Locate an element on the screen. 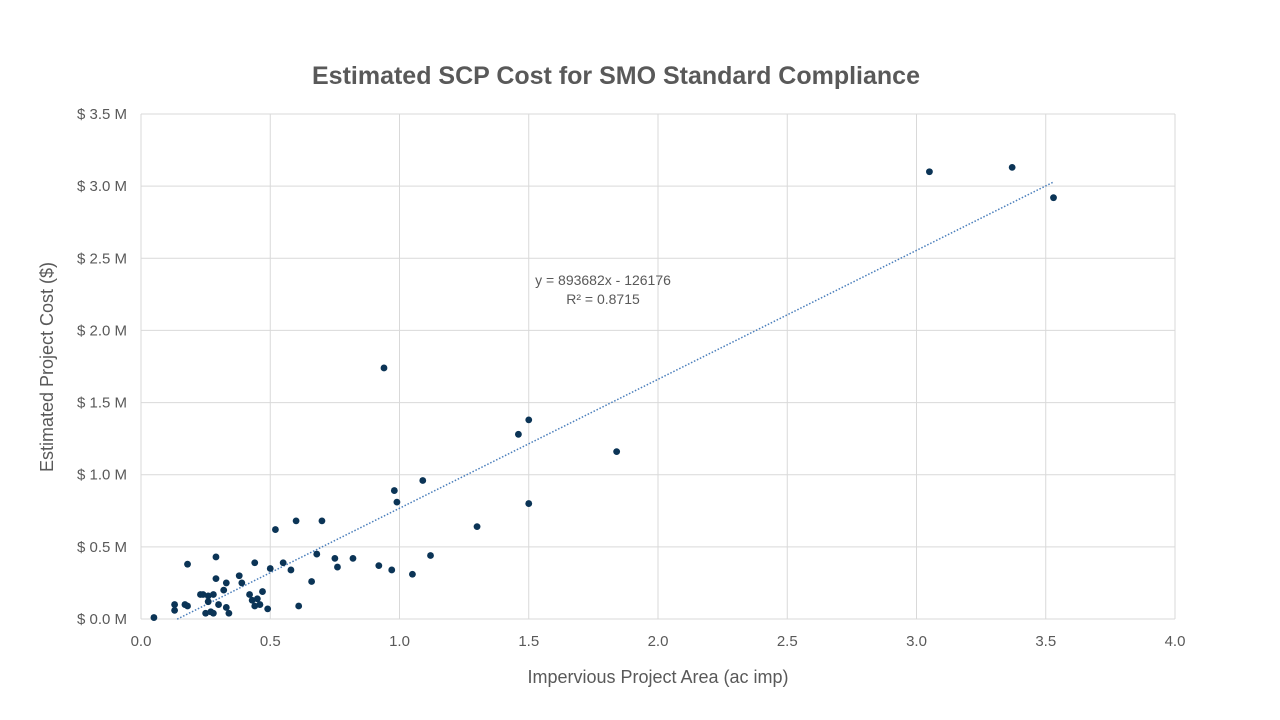 The height and width of the screenshot is (720, 1280). y-tick-label: $ 2.0 M is located at coordinates (102, 330).